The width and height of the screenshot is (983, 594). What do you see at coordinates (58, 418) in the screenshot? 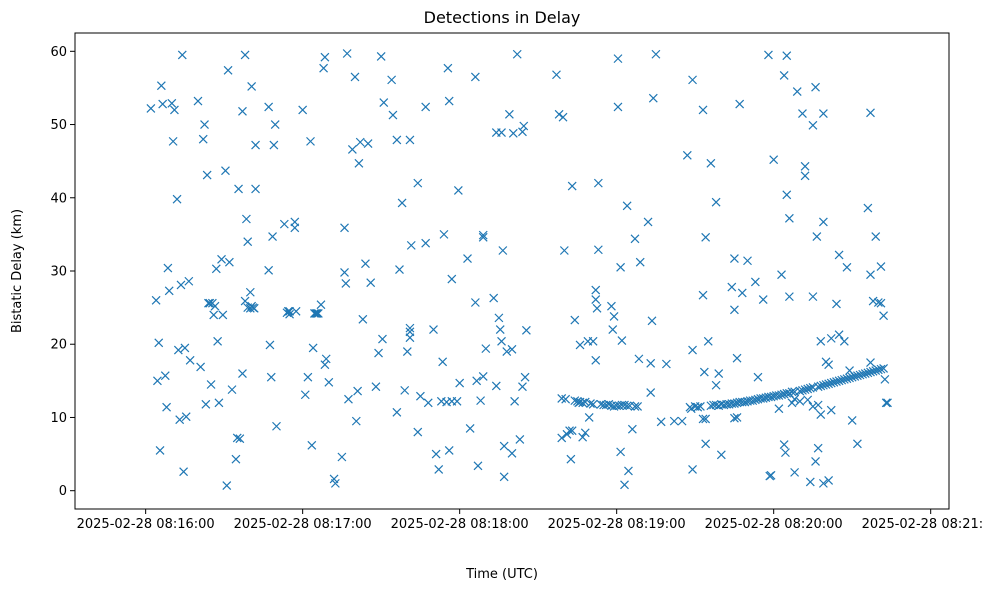
I see `y-tick-label: 10` at bounding box center [58, 418].